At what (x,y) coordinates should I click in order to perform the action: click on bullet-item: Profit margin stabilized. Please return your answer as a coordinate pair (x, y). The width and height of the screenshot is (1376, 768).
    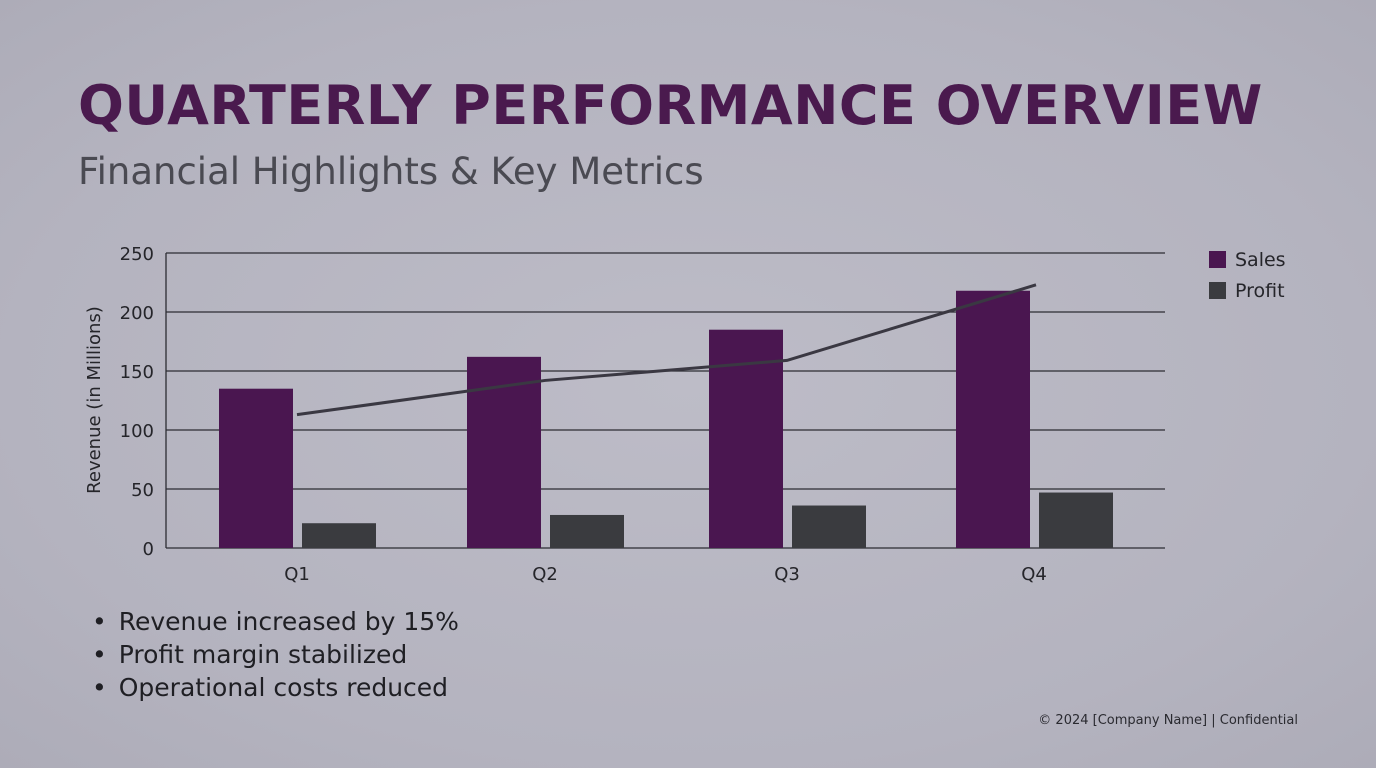
    Looking at the image, I should click on (275, 654).